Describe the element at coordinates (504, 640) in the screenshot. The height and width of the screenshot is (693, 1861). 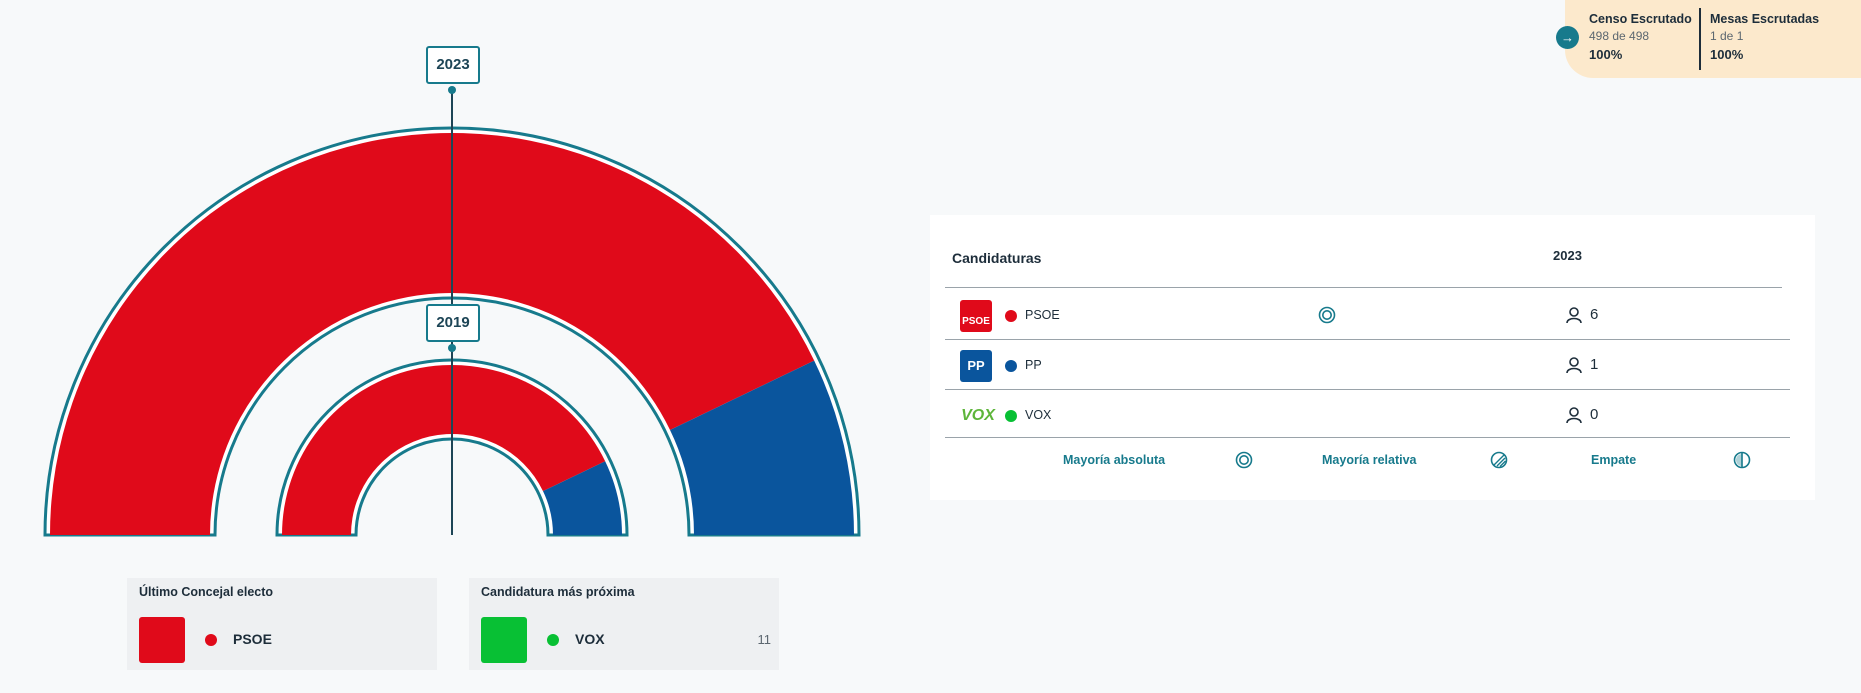
I see `next-candidate-color-swatch` at that location.